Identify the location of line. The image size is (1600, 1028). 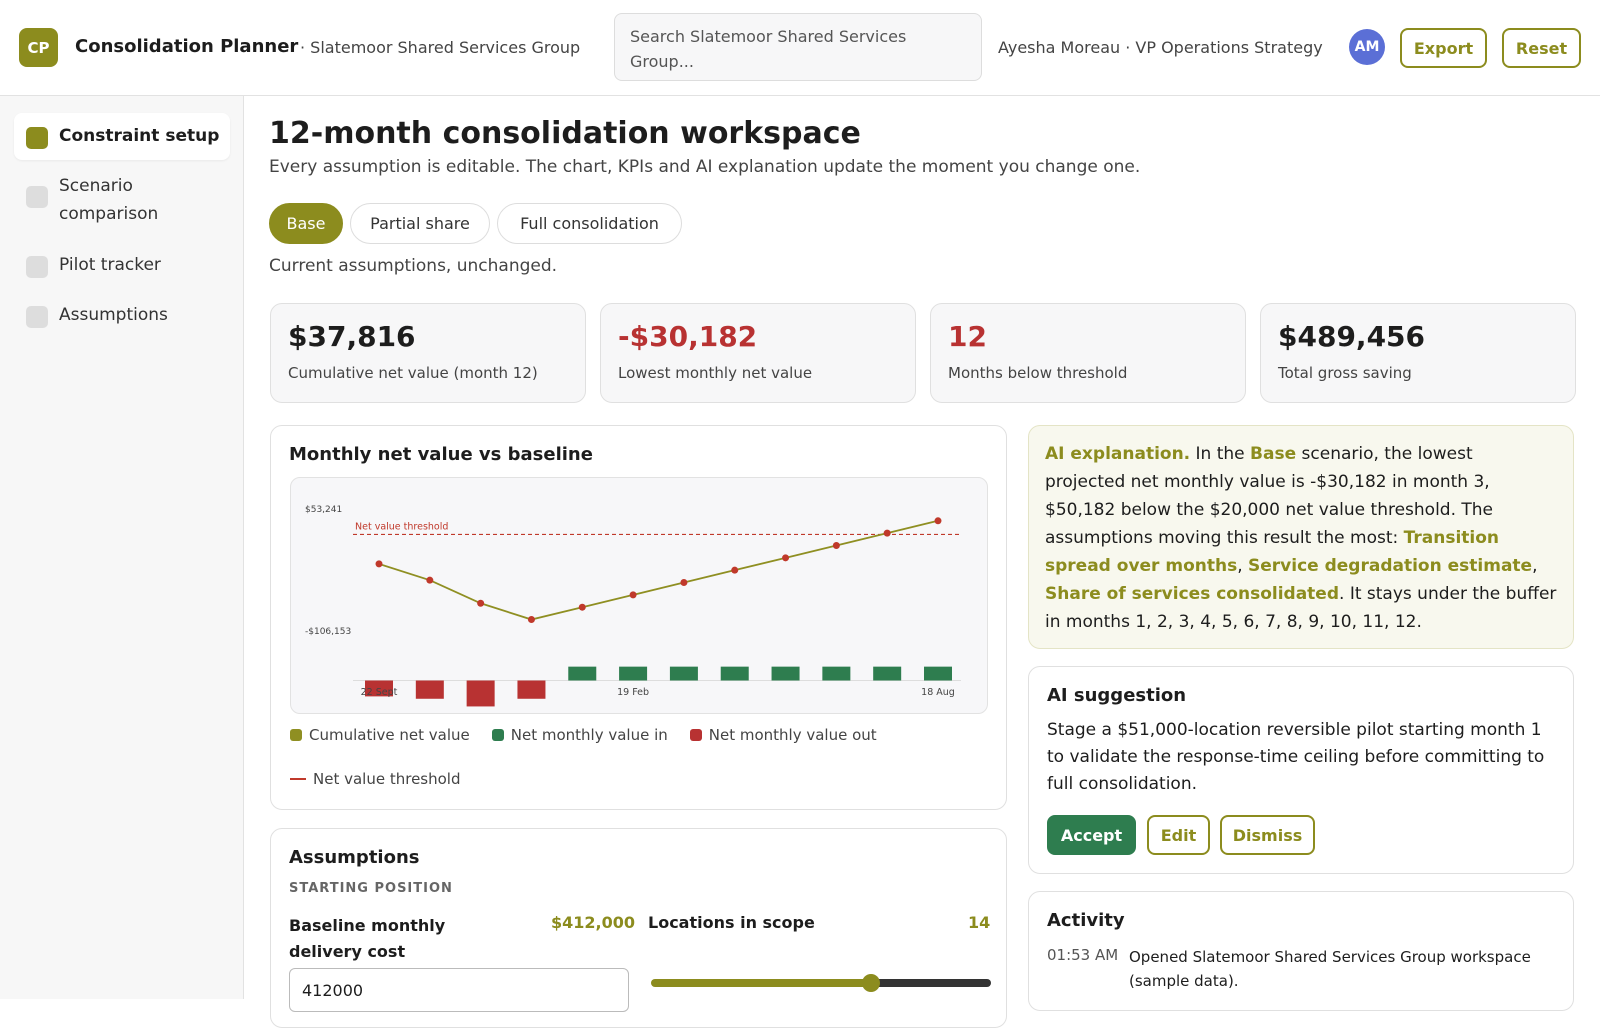
(658, 570).